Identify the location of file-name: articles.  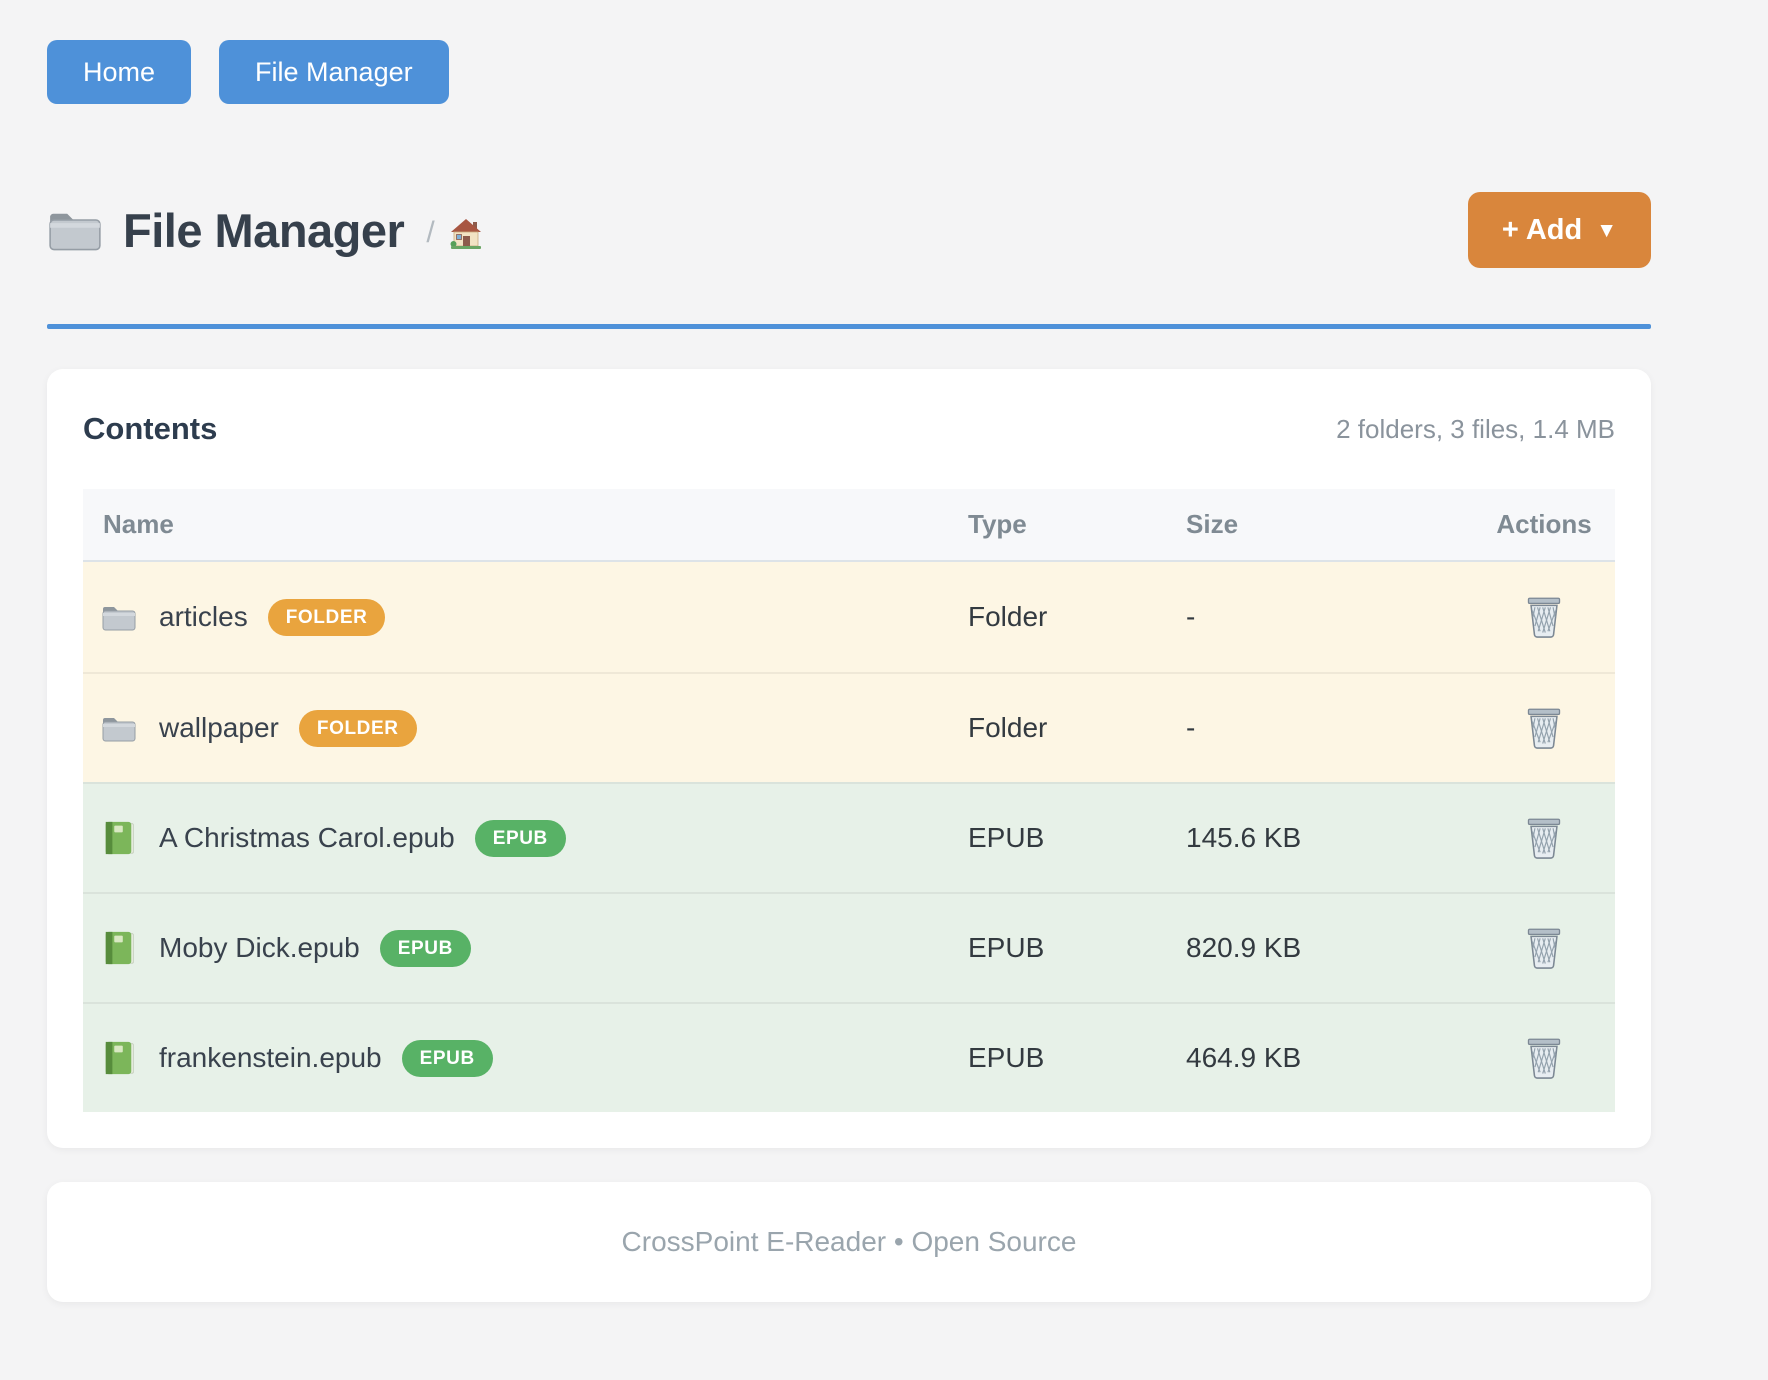
(203, 616).